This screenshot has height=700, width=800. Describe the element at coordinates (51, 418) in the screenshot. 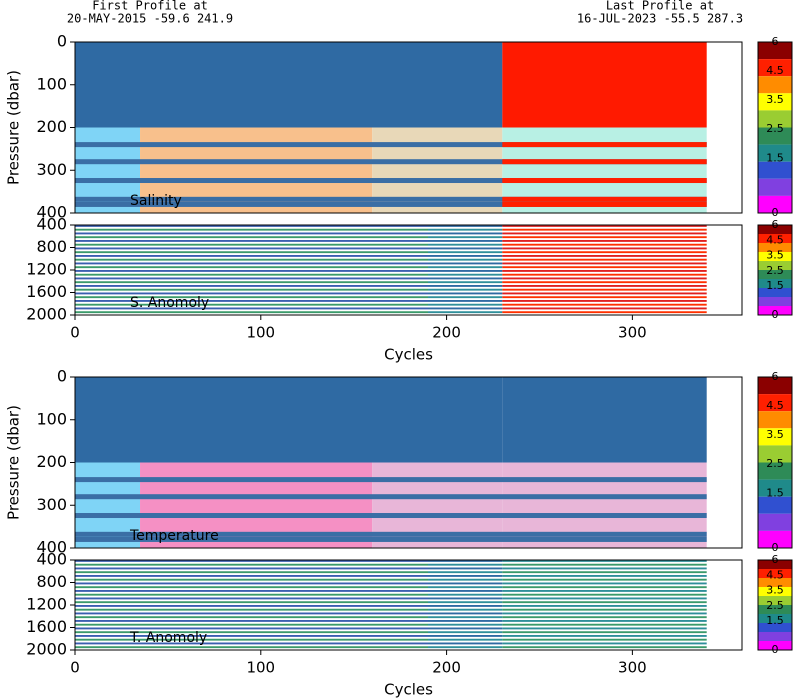

I see `y-tick-label: 100` at that location.